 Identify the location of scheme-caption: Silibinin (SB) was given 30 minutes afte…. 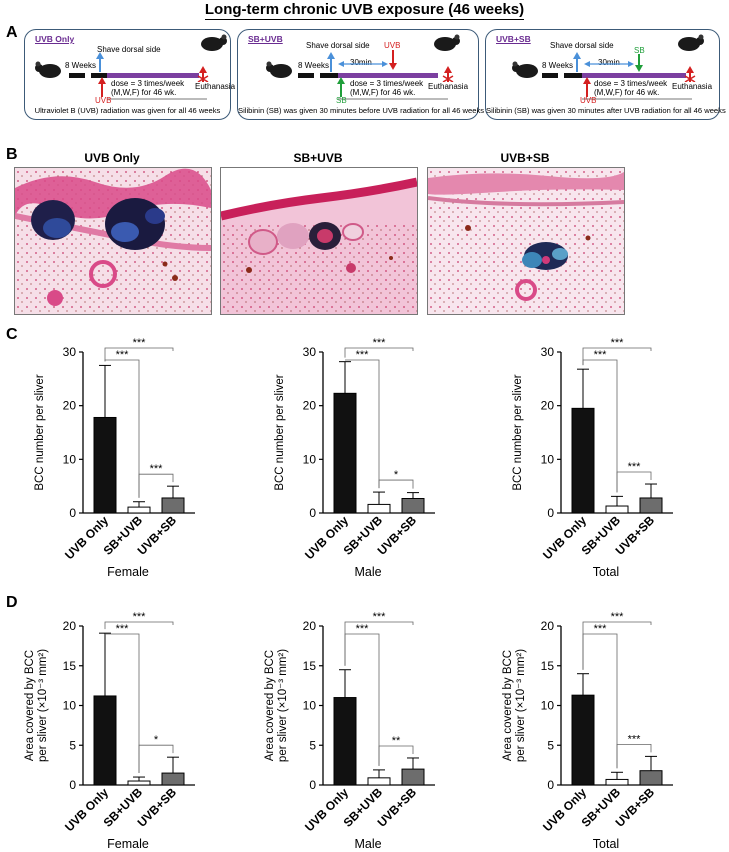
(606, 110).